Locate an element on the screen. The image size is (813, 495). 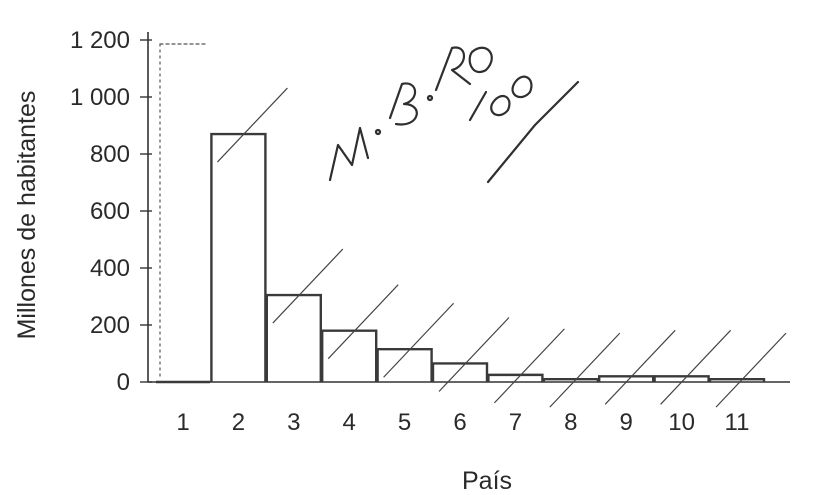
y-tick-label: 600 is located at coordinates (110, 211).